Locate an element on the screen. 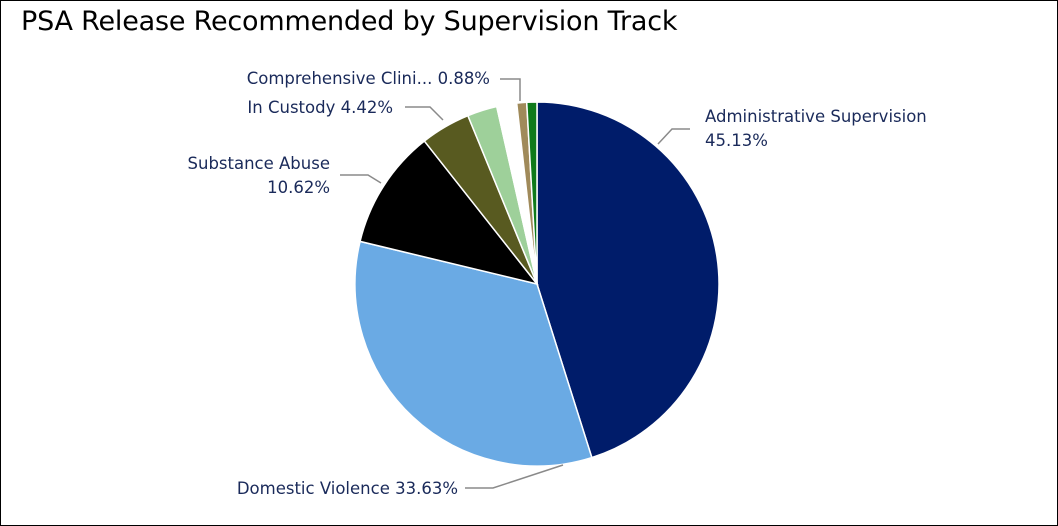 The height and width of the screenshot is (526, 1058). slice-label-1: Domestic Violence 33.63% is located at coordinates (347, 488).